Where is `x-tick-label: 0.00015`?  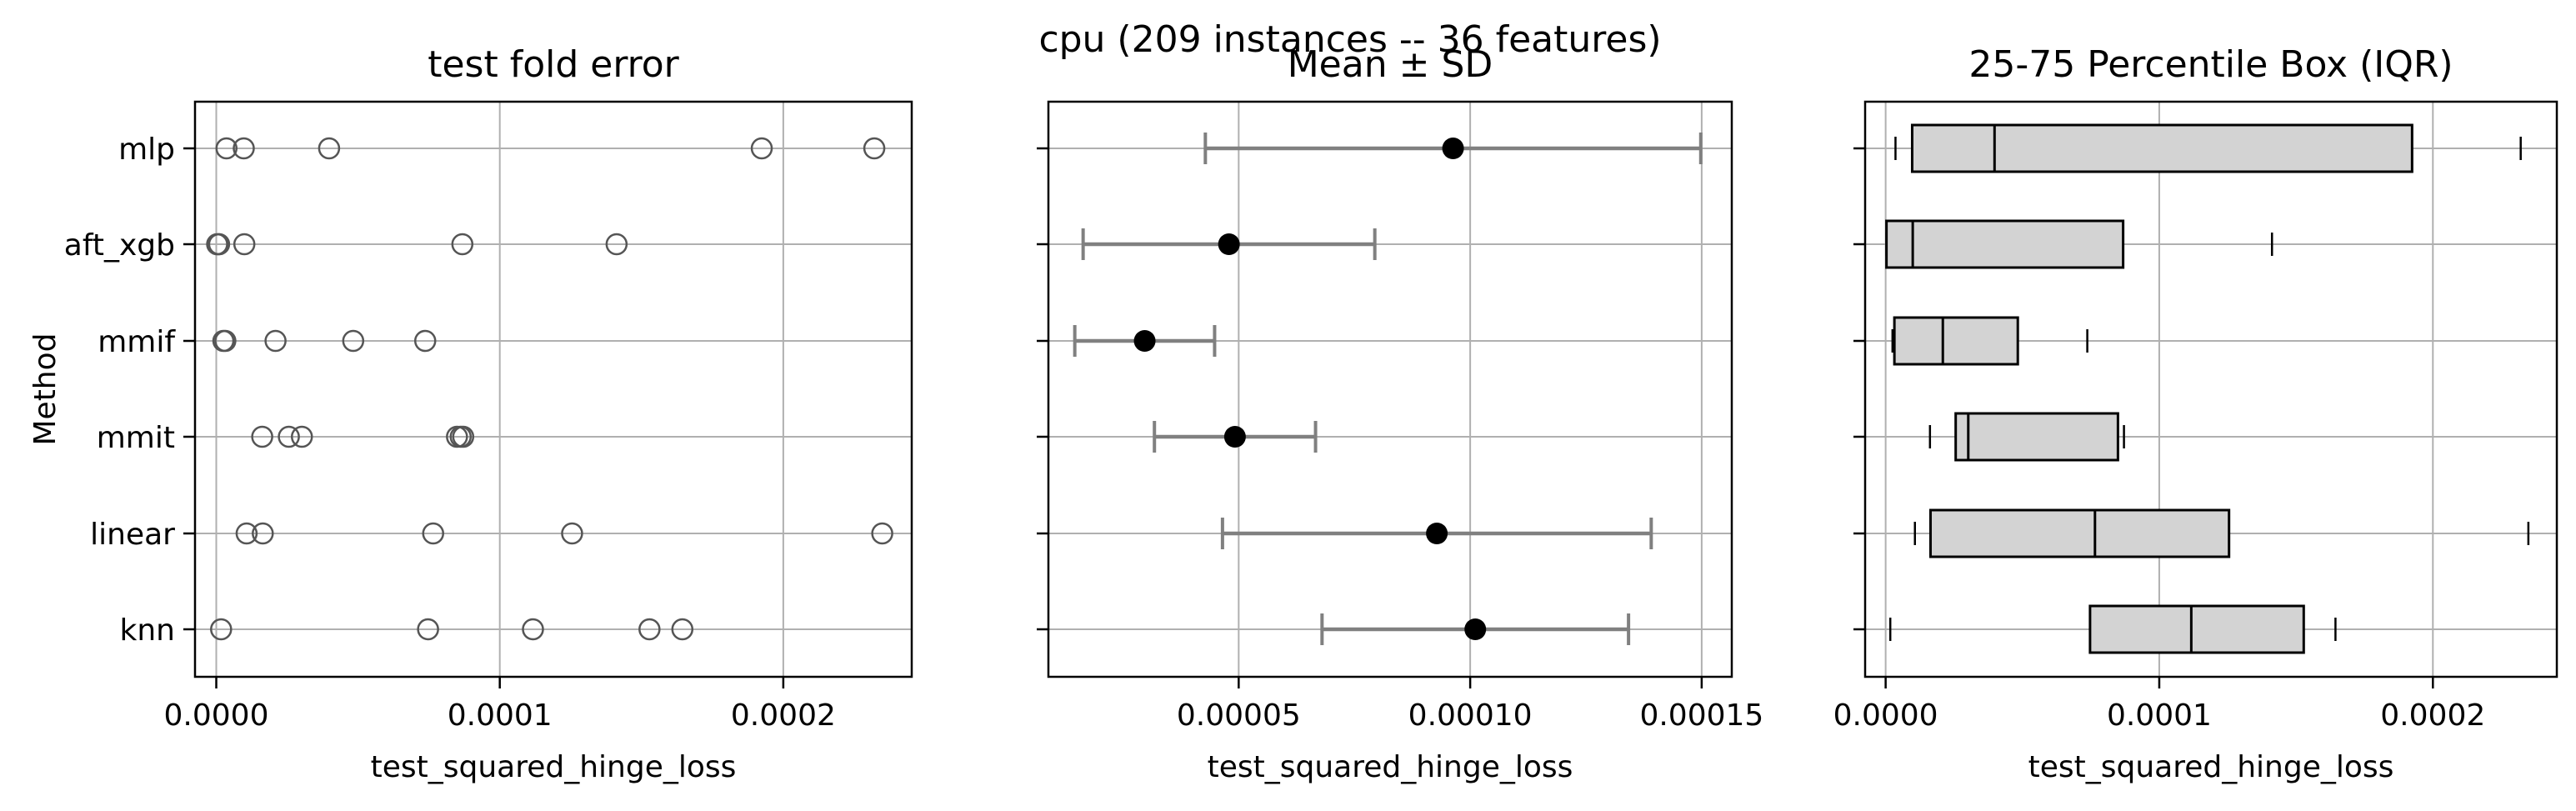
x-tick-label: 0.00015 is located at coordinates (1701, 715).